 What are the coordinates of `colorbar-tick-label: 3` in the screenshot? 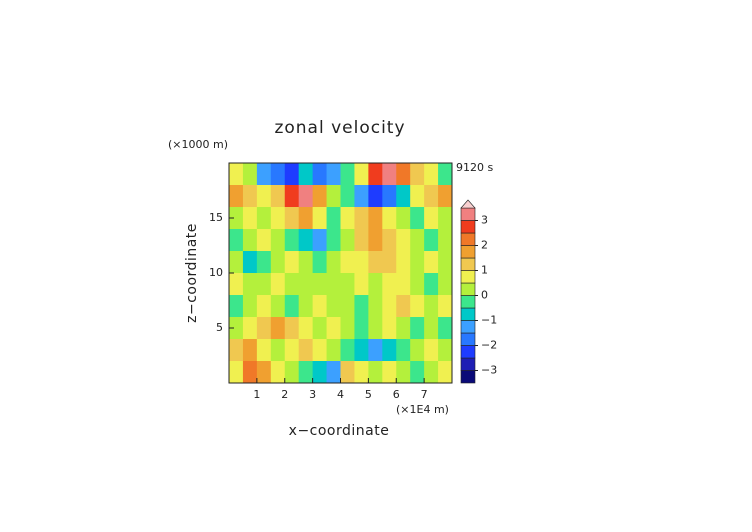 It's located at (484, 220).